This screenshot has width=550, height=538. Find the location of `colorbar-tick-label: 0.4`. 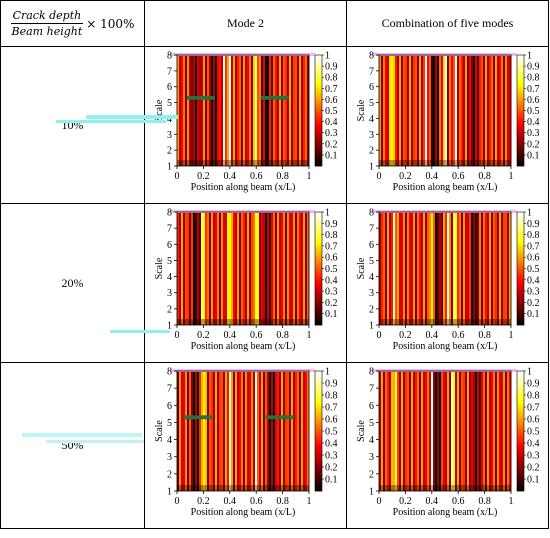

colorbar-tick-label: 0.4 is located at coordinates (533, 444).